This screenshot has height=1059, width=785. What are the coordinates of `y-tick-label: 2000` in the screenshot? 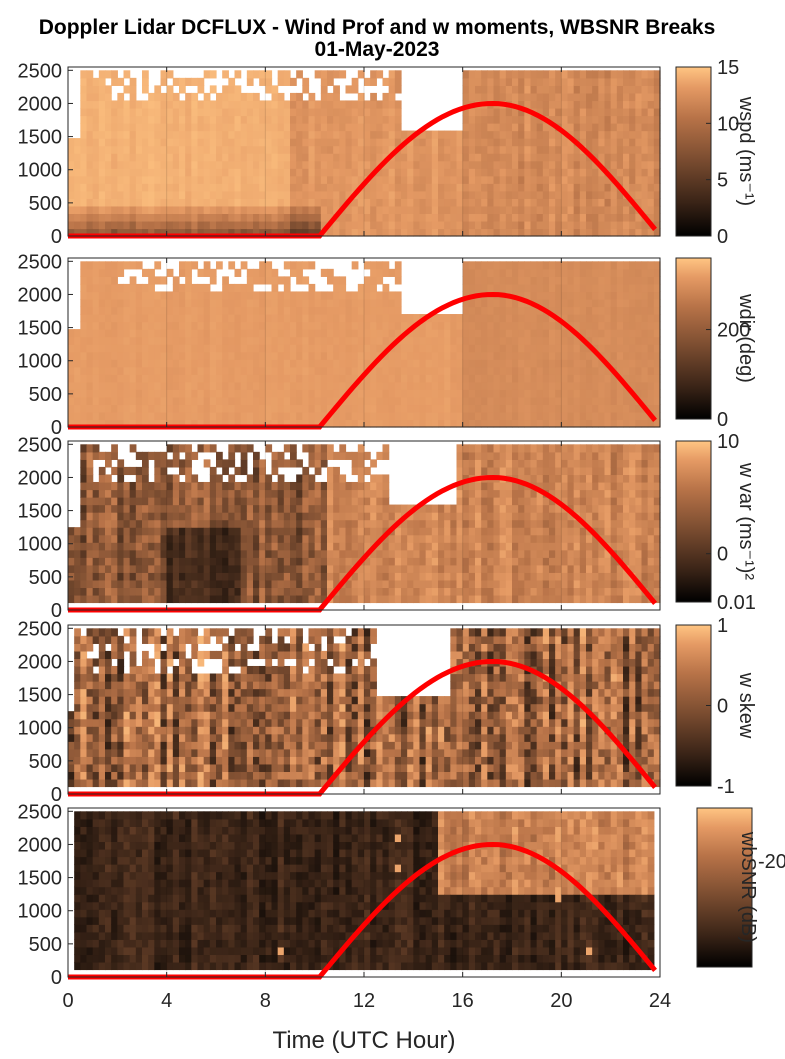 It's located at (40, 104).